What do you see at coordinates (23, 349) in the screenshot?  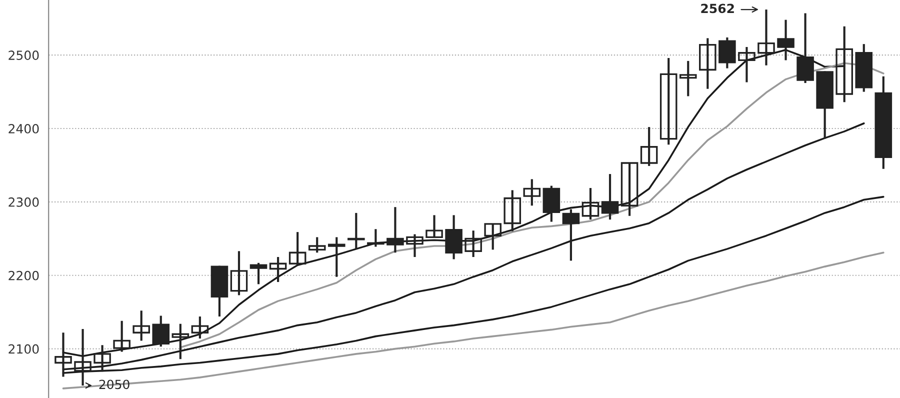 I see `y-tick-label: 2100` at bounding box center [23, 349].